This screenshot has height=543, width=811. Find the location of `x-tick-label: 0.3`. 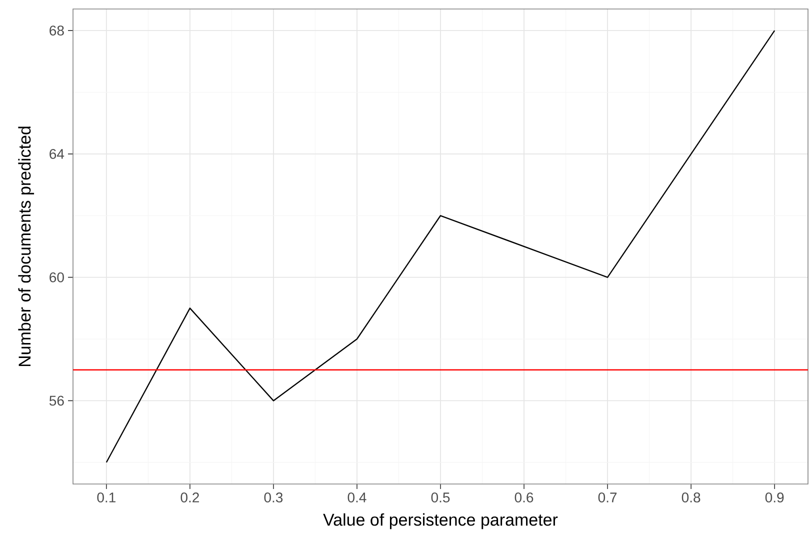

x-tick-label: 0.3 is located at coordinates (273, 497).